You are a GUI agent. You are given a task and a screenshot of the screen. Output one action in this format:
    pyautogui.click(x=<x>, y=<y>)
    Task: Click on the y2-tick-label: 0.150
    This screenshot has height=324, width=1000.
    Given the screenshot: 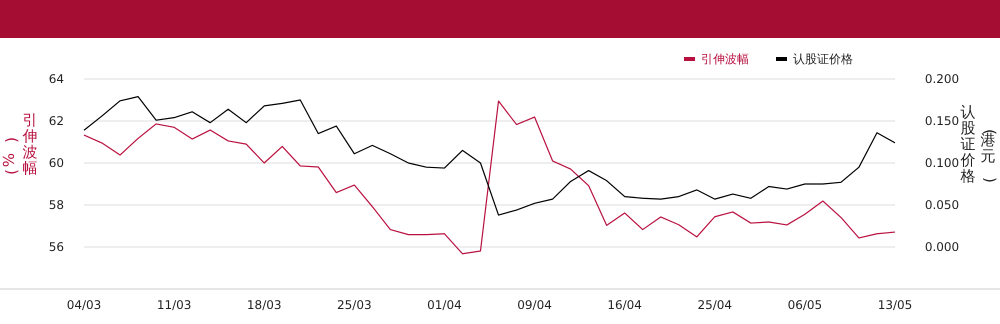 What is the action you would take?
    pyautogui.click(x=942, y=121)
    